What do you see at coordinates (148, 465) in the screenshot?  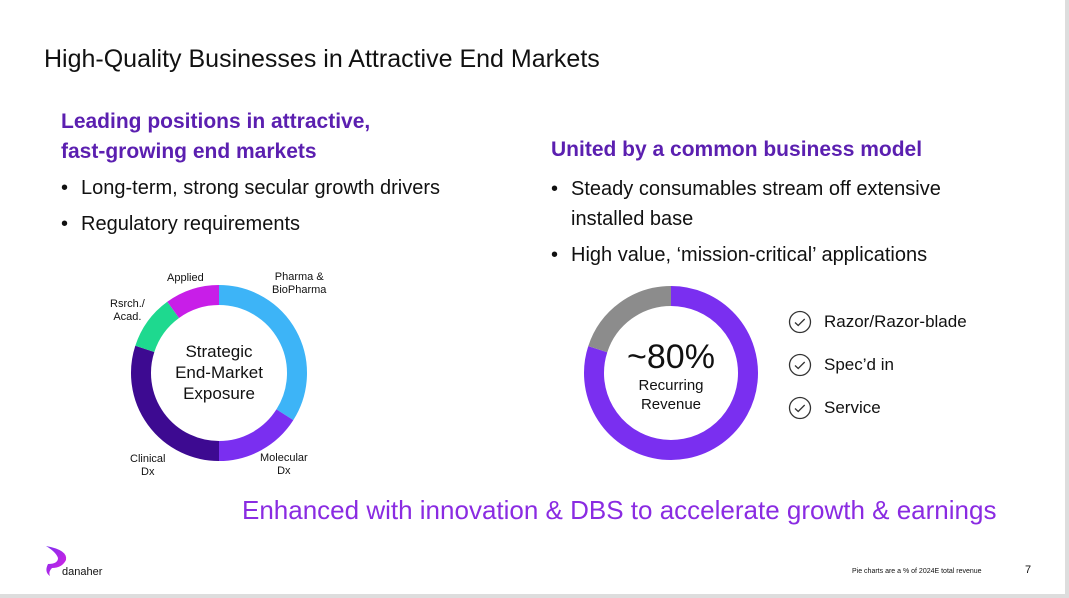 I see `label-clinical: Clinical Dx` at bounding box center [148, 465].